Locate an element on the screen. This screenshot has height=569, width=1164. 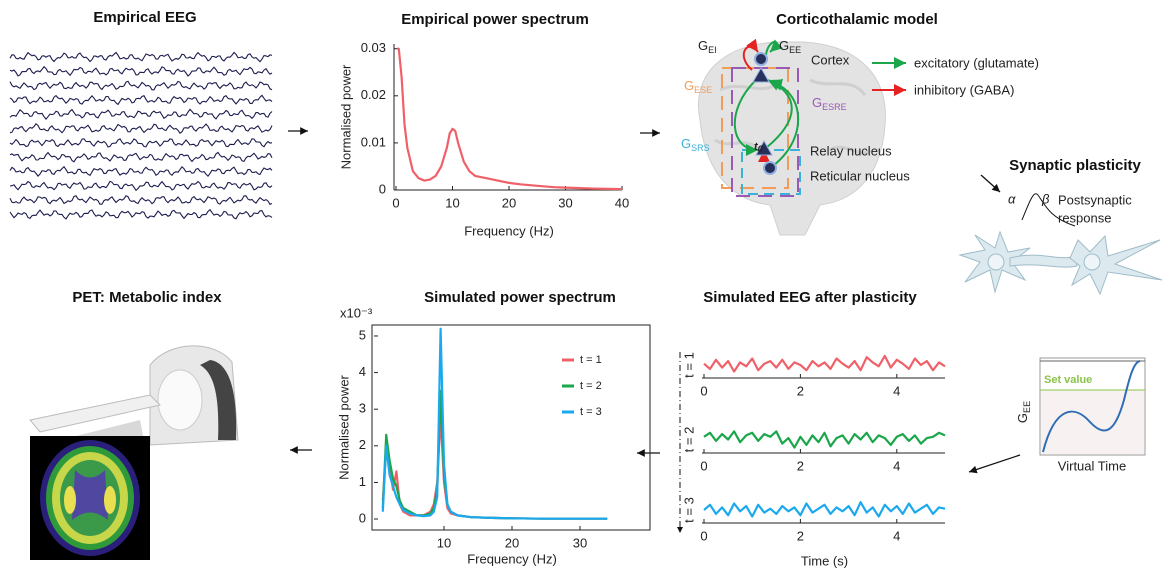
parameter-label: α is located at coordinates (1012, 198).